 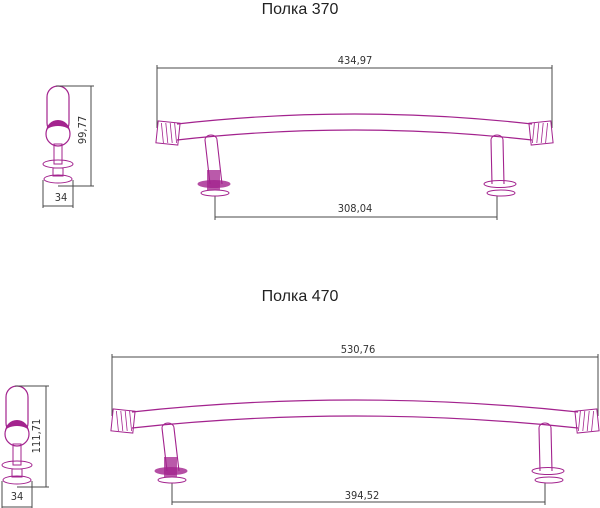 What do you see at coordinates (17, 454) in the screenshot?
I see `shelf-470-side-stem` at bounding box center [17, 454].